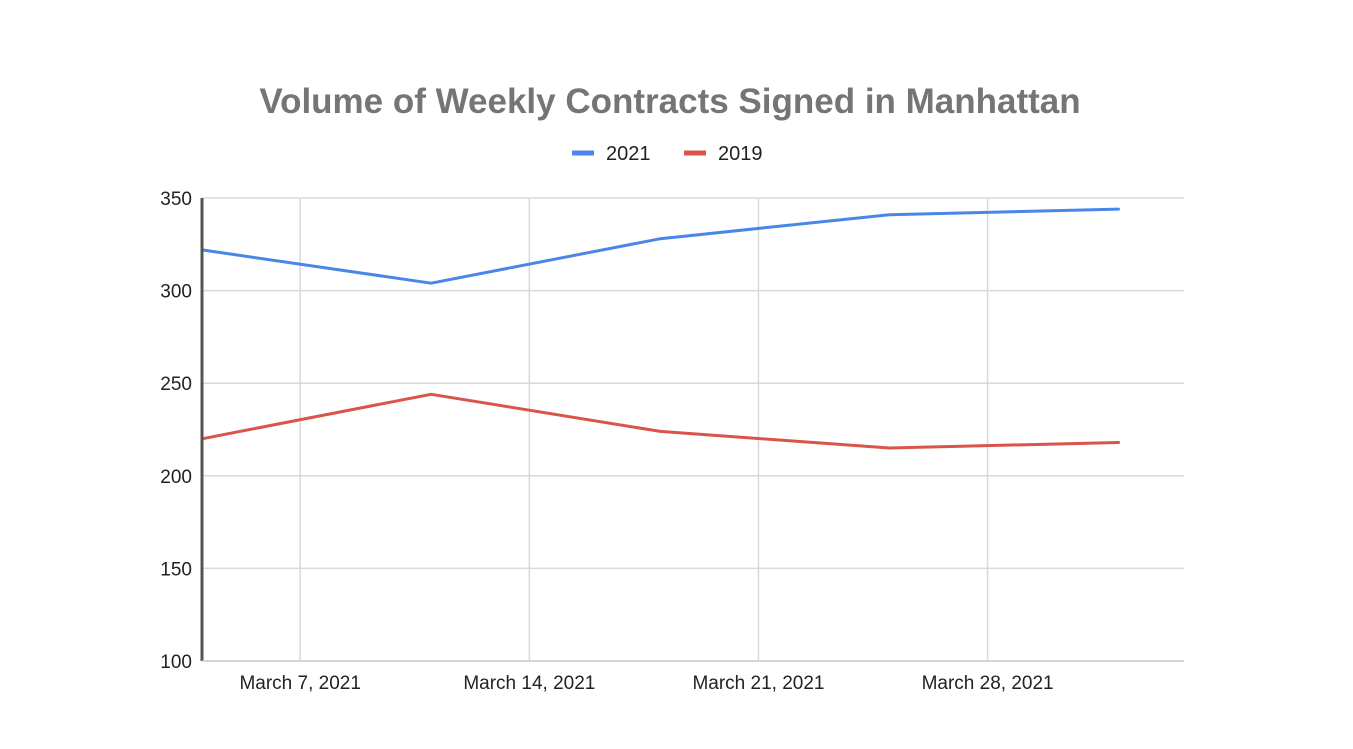 The image size is (1353, 749). Describe the element at coordinates (176, 477) in the screenshot. I see `y-tick-label: 200` at that location.